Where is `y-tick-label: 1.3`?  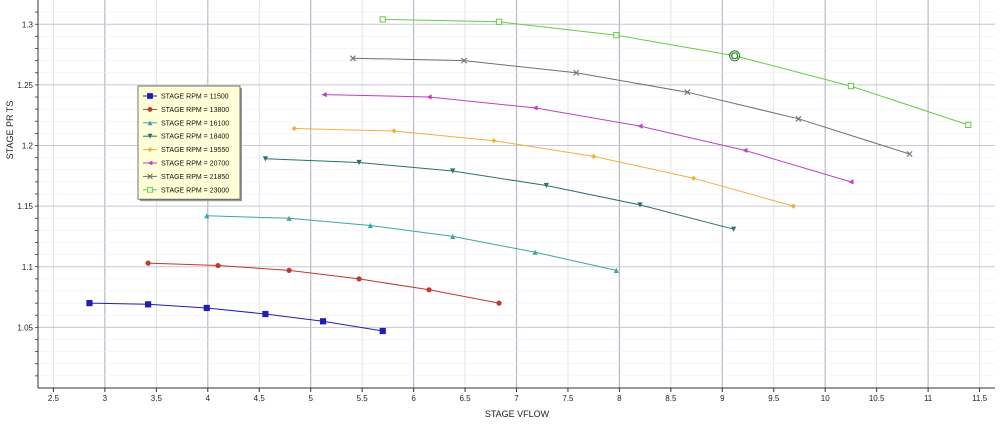 y-tick-label: 1.3 is located at coordinates (28, 24).